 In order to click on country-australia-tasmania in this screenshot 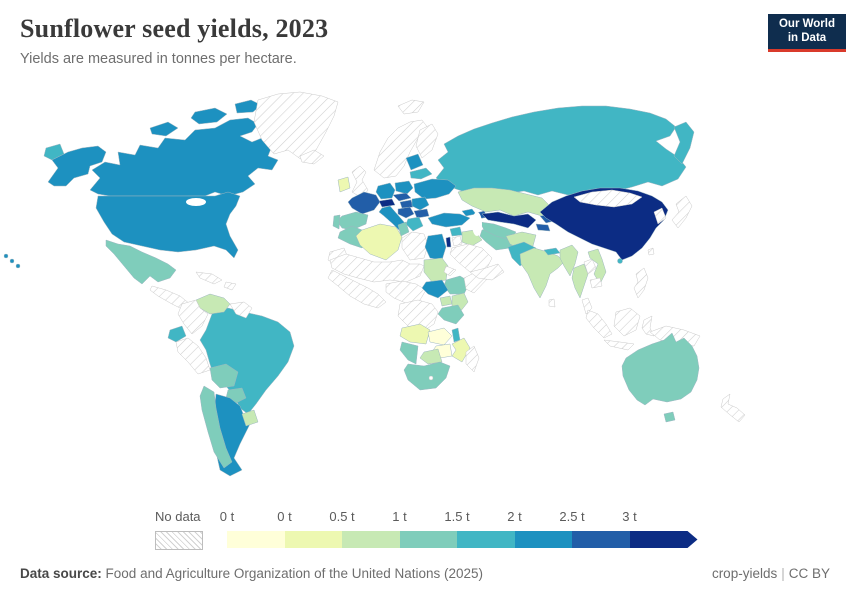, I will do `click(669, 417)`.